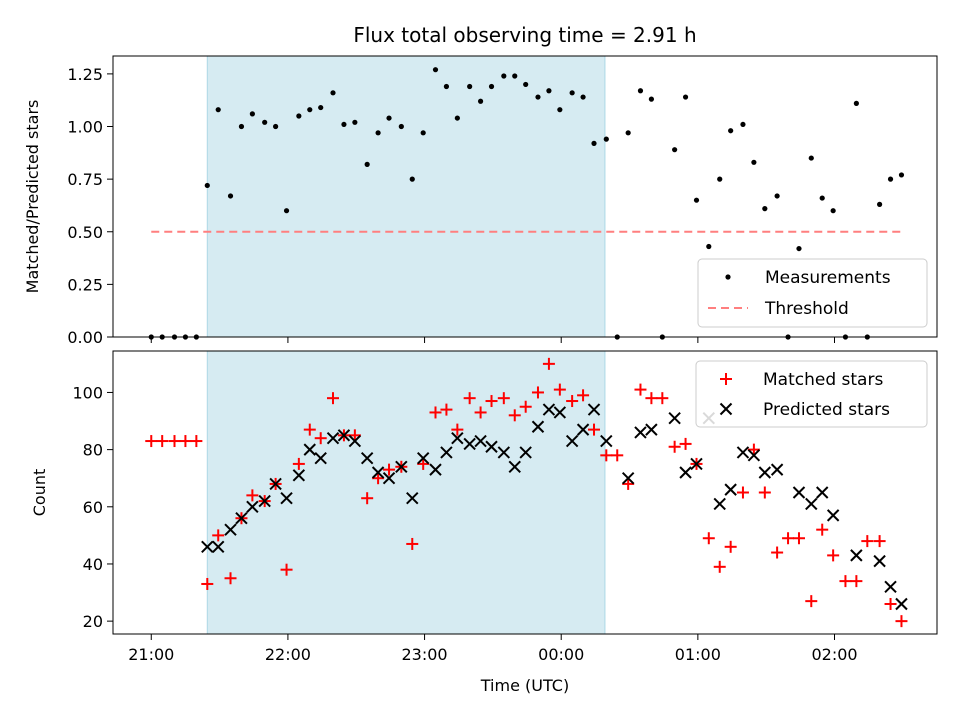  Describe the element at coordinates (726, 379) in the screenshot. I see `legend-matched-marker` at that location.